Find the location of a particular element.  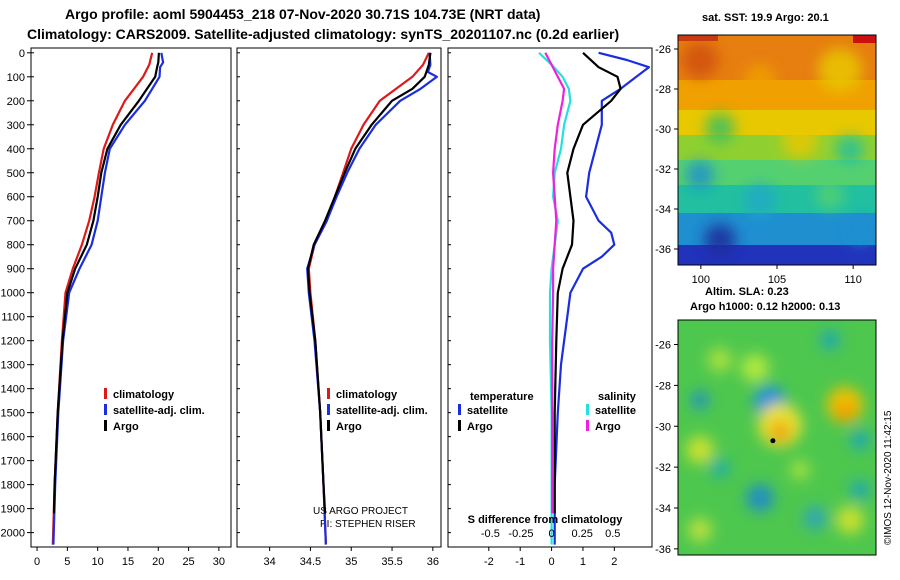

depth-tick-label: 100 is located at coordinates (16, 78).